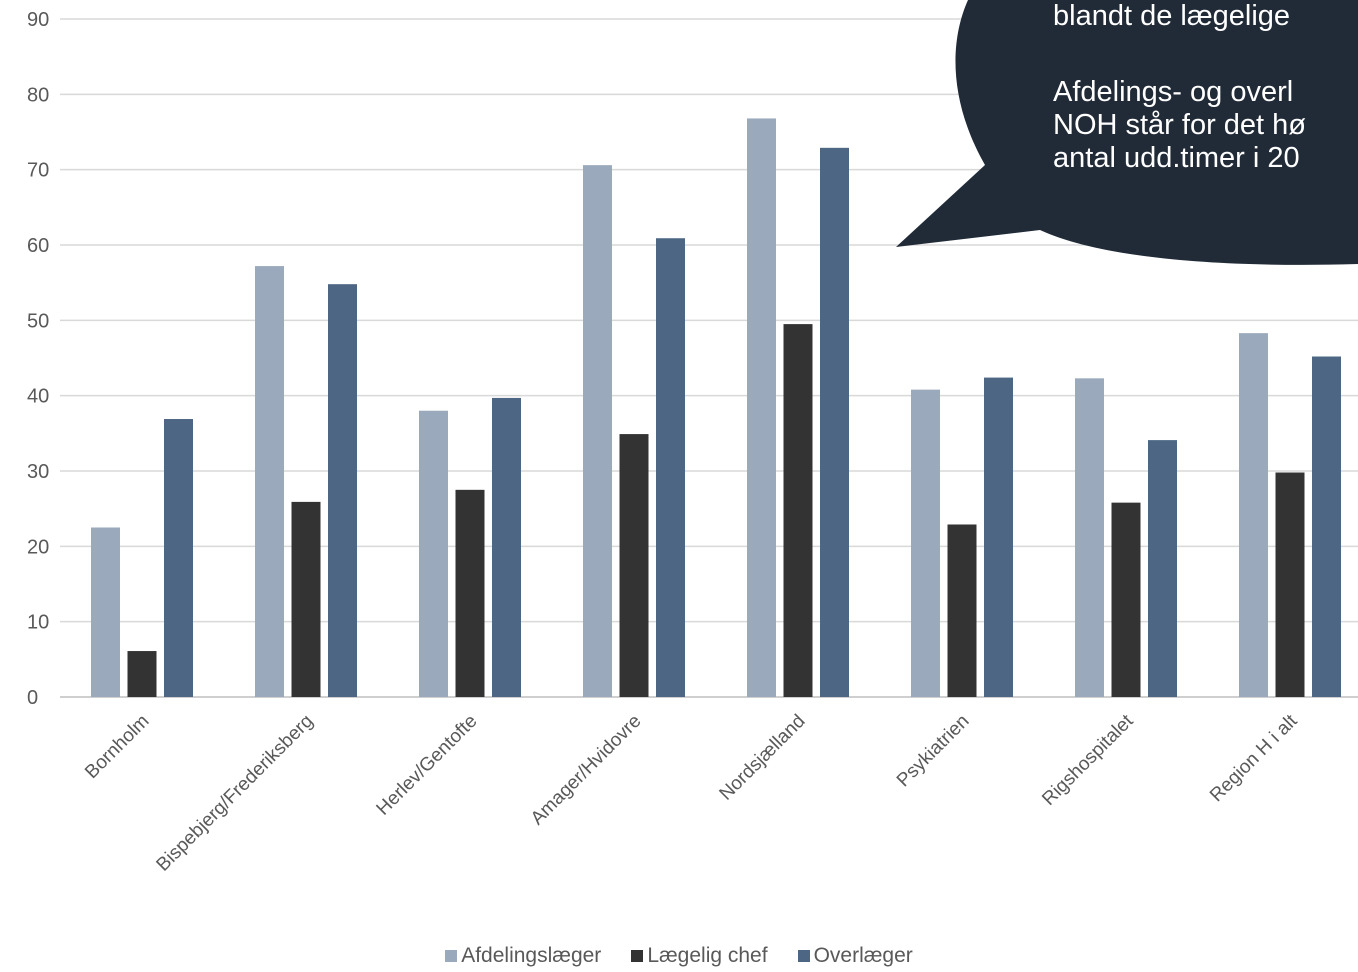 This screenshot has width=1358, height=972. Describe the element at coordinates (1173, 92) in the screenshot. I see `callout-line: Afdelings- og overl` at that location.